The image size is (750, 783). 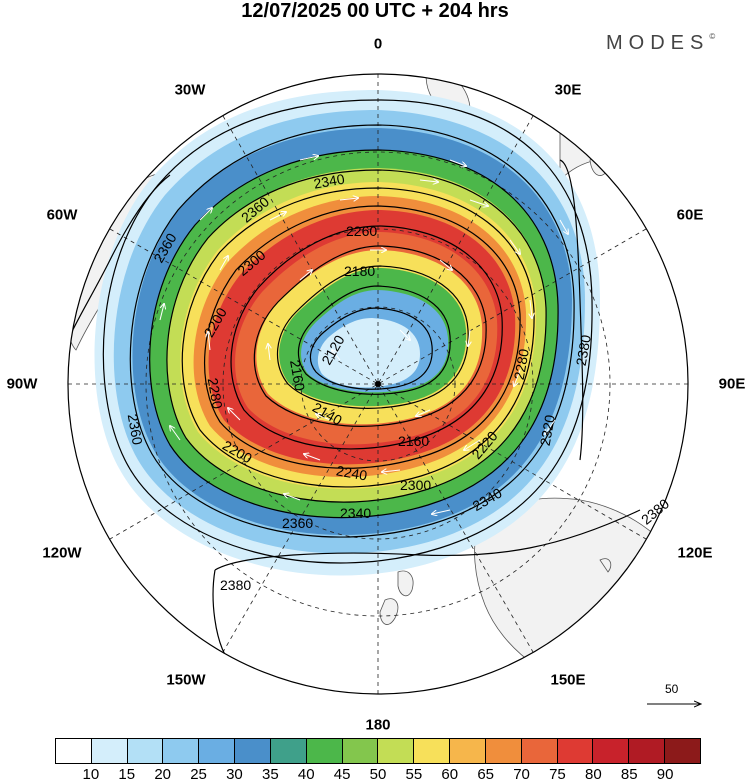 I want to click on colorbar-label: 75, so click(x=557, y=774).